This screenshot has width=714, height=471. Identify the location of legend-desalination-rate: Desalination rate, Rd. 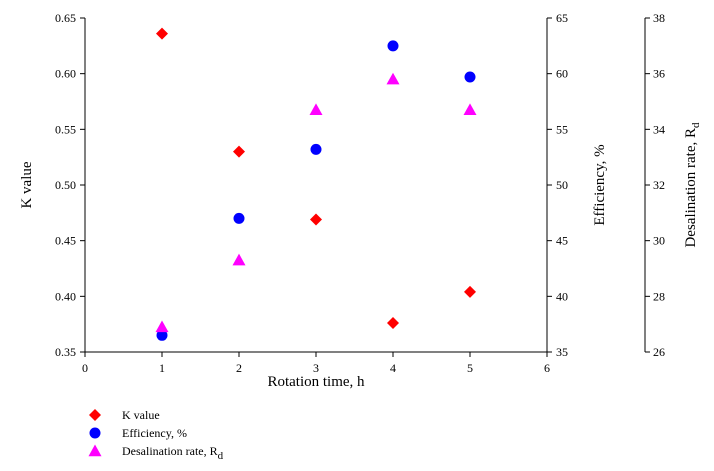
(156, 453).